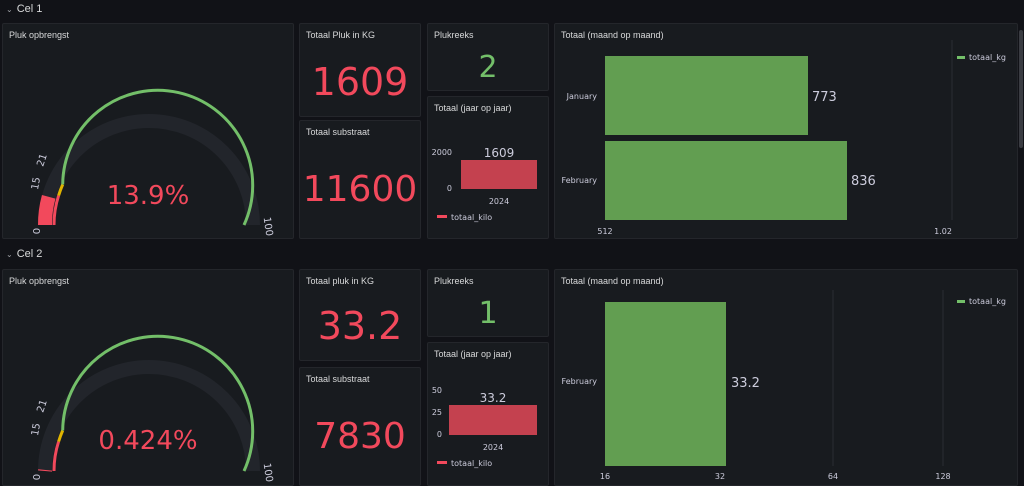 This screenshot has height=486, width=1024. What do you see at coordinates (863, 181) in the screenshot?
I see `bar-value-label: 836` at bounding box center [863, 181].